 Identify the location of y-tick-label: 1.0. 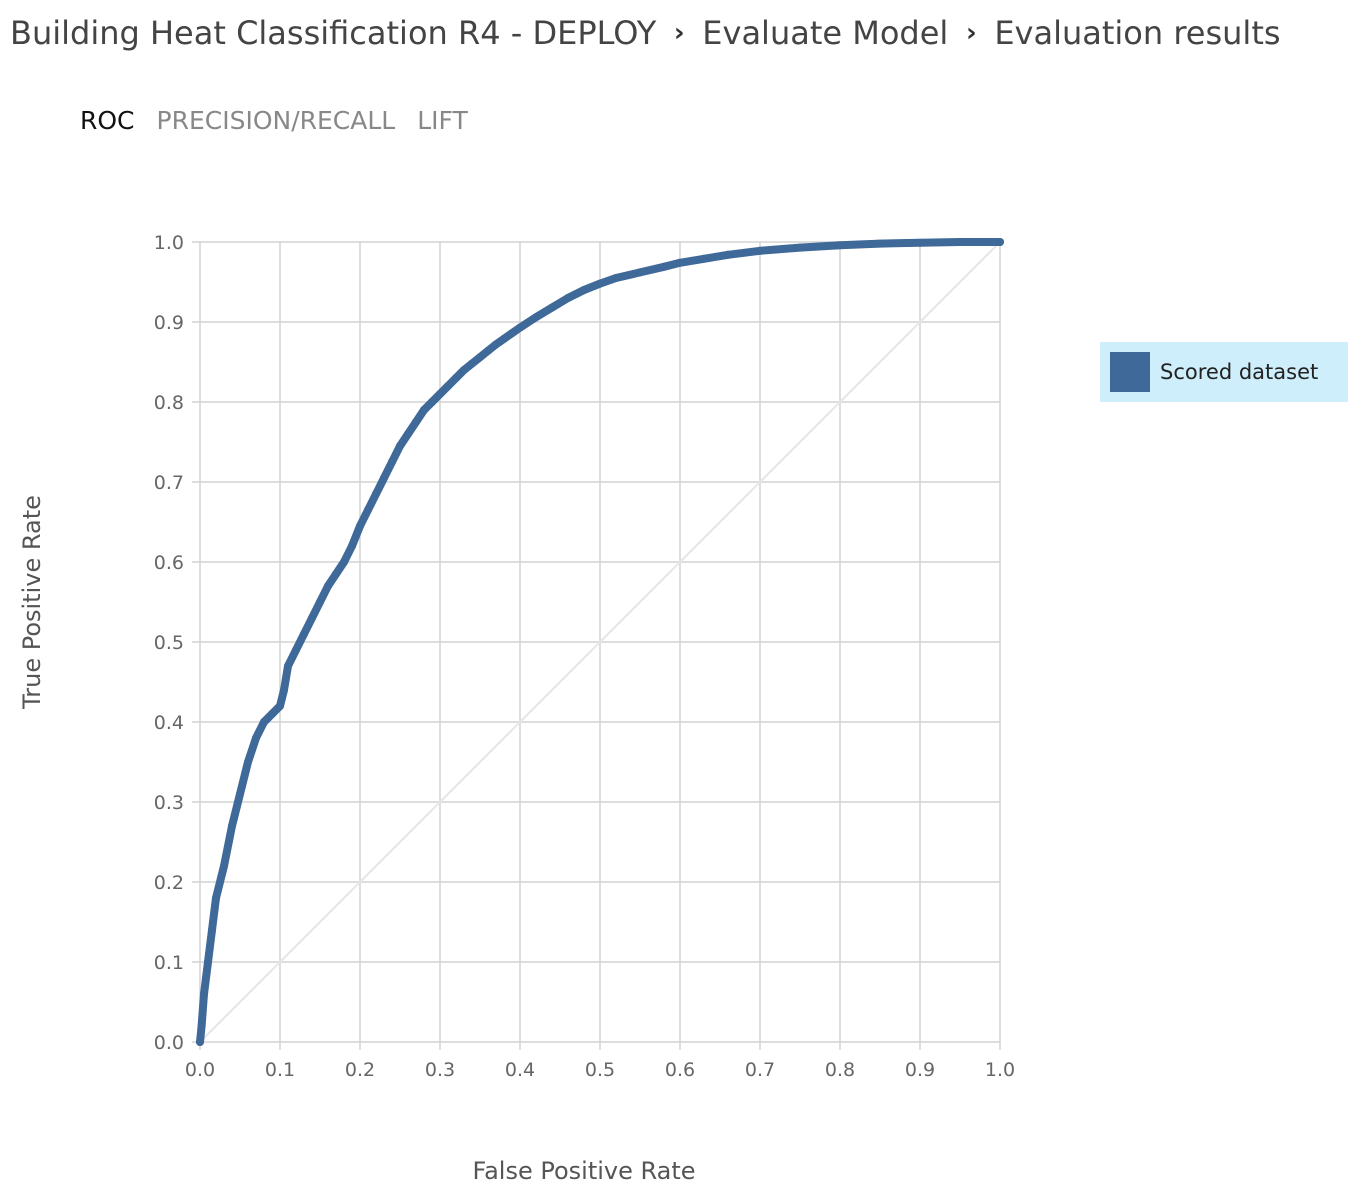
(169, 243).